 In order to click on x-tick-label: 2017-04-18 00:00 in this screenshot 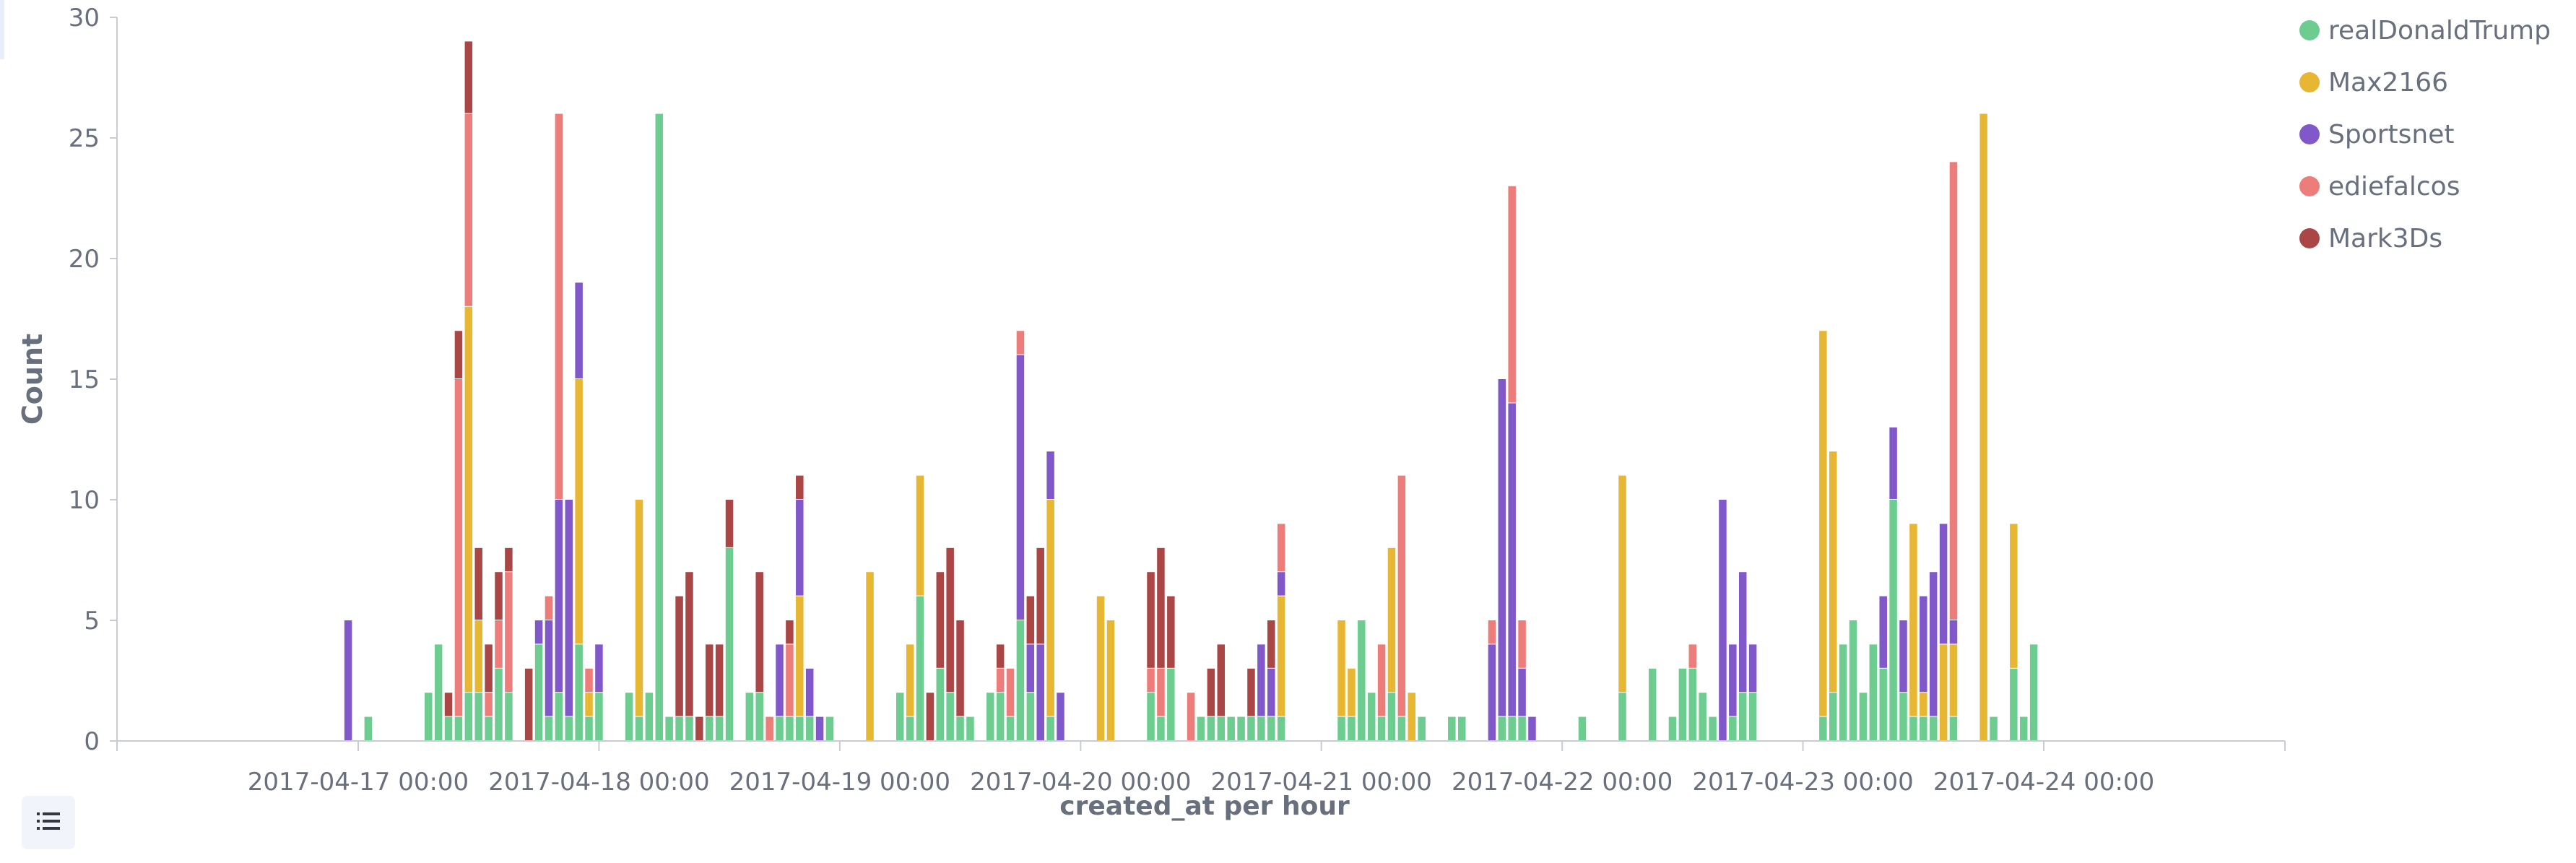, I will do `click(598, 782)`.